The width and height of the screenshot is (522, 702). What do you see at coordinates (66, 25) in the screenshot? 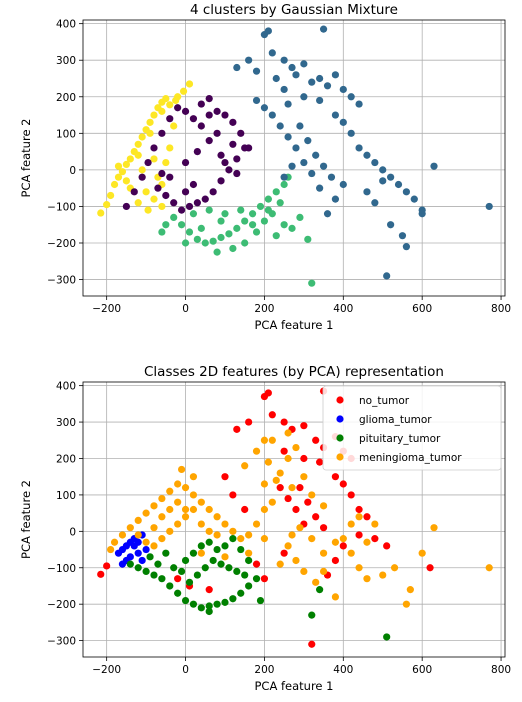
I see `y-tick-label: 400` at bounding box center [66, 25].